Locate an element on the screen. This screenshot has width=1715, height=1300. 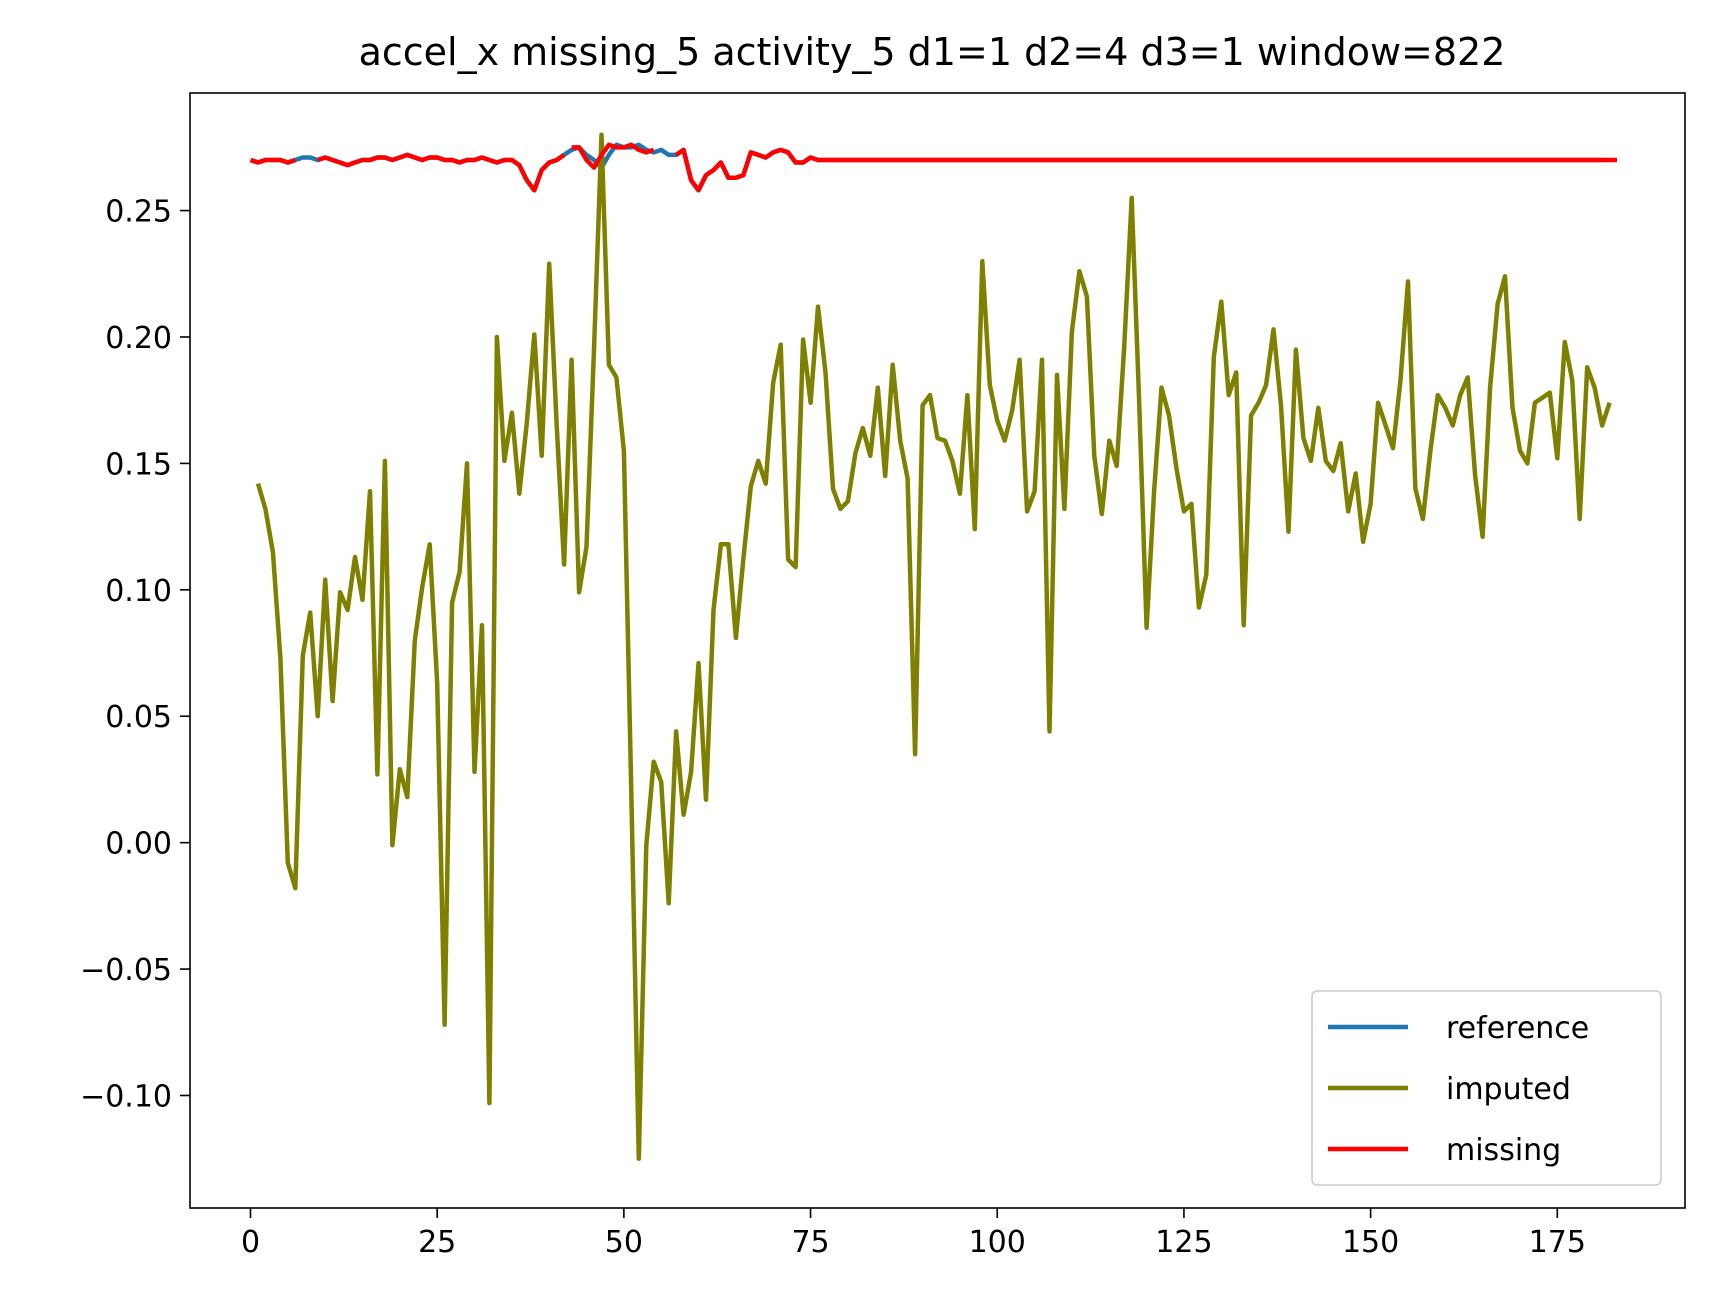
legend-item-reference: reference is located at coordinates (1458, 1028).